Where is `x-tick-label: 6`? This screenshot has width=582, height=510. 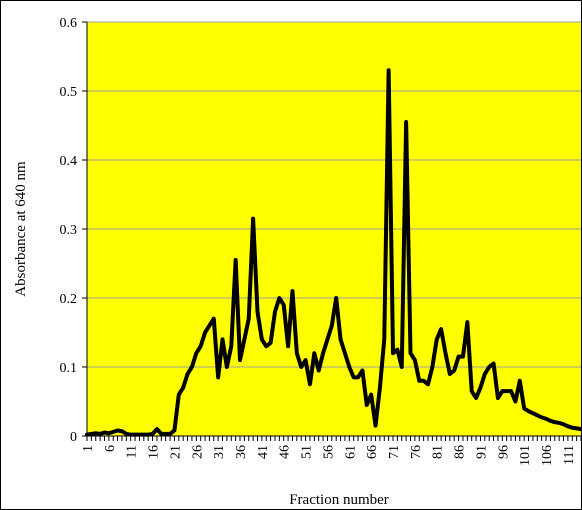 x-tick-label: 6 is located at coordinates (110, 448).